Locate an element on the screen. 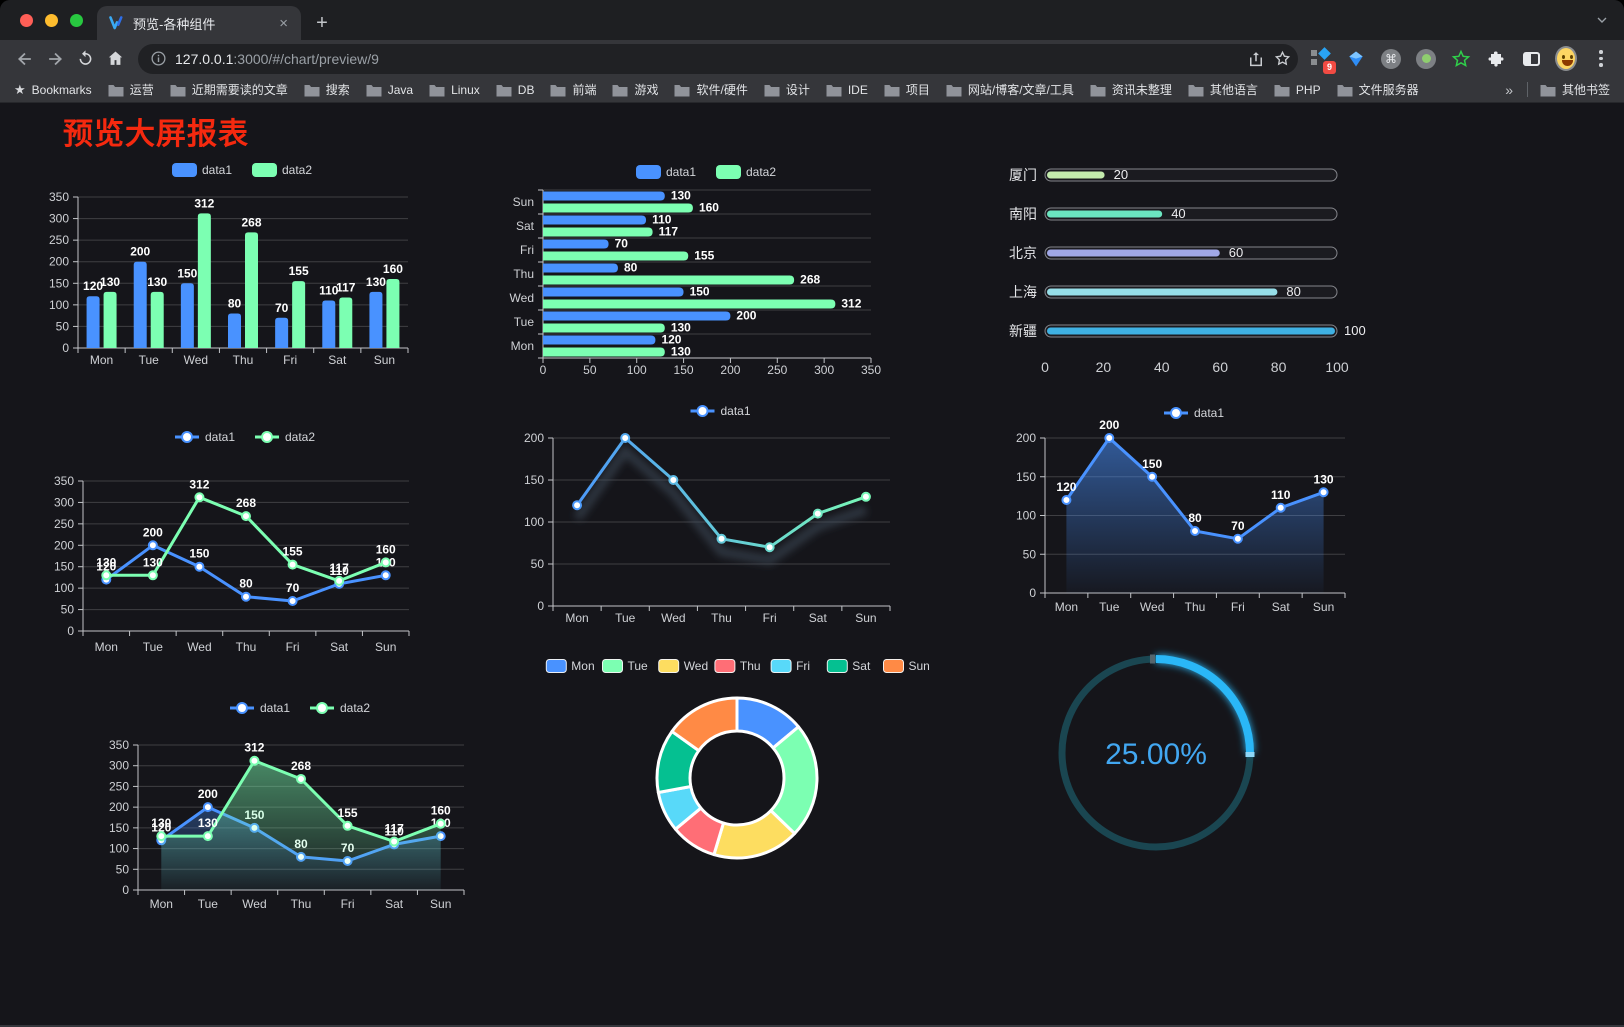 Image resolution: width=1624 pixels, height=1027 pixels. window-zoom-button is located at coordinates (76, 20).